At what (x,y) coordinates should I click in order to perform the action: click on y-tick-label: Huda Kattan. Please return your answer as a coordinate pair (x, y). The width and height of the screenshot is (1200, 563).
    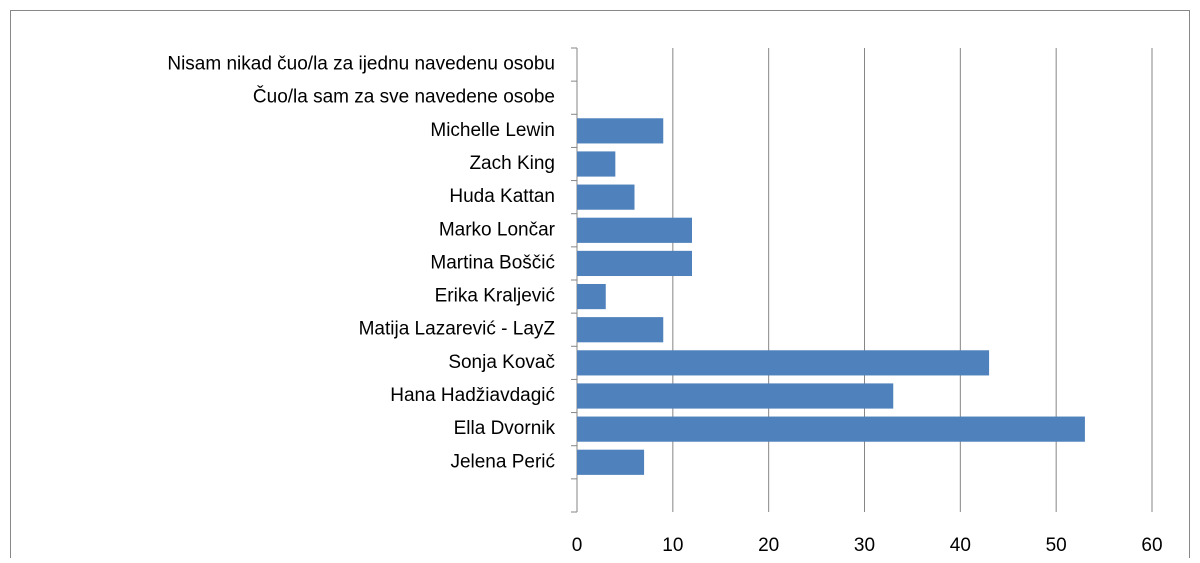
    Looking at the image, I should click on (502, 196).